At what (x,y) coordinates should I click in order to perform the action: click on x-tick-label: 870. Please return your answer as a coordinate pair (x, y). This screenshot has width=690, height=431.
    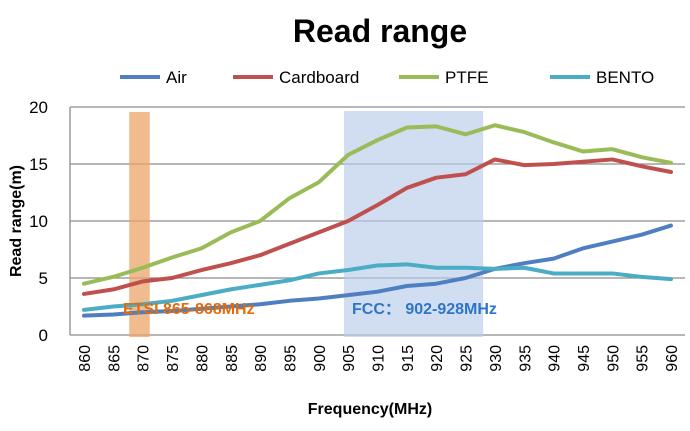
    Looking at the image, I should click on (144, 358).